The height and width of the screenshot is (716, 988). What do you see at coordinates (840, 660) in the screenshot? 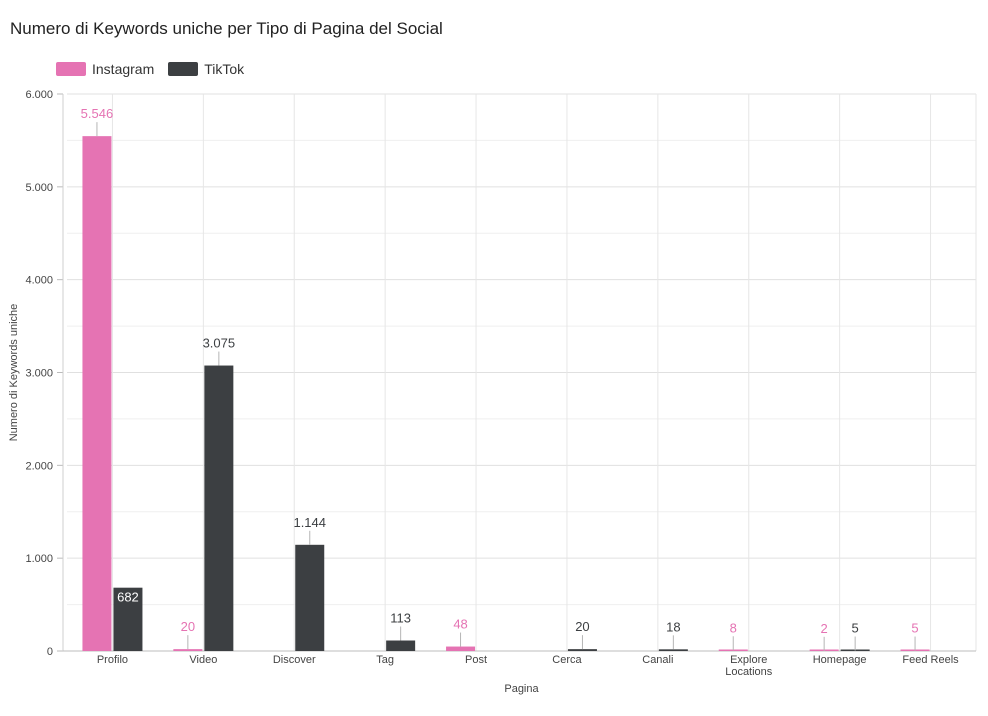
I see `x-tick-label: Homepage` at bounding box center [840, 660].